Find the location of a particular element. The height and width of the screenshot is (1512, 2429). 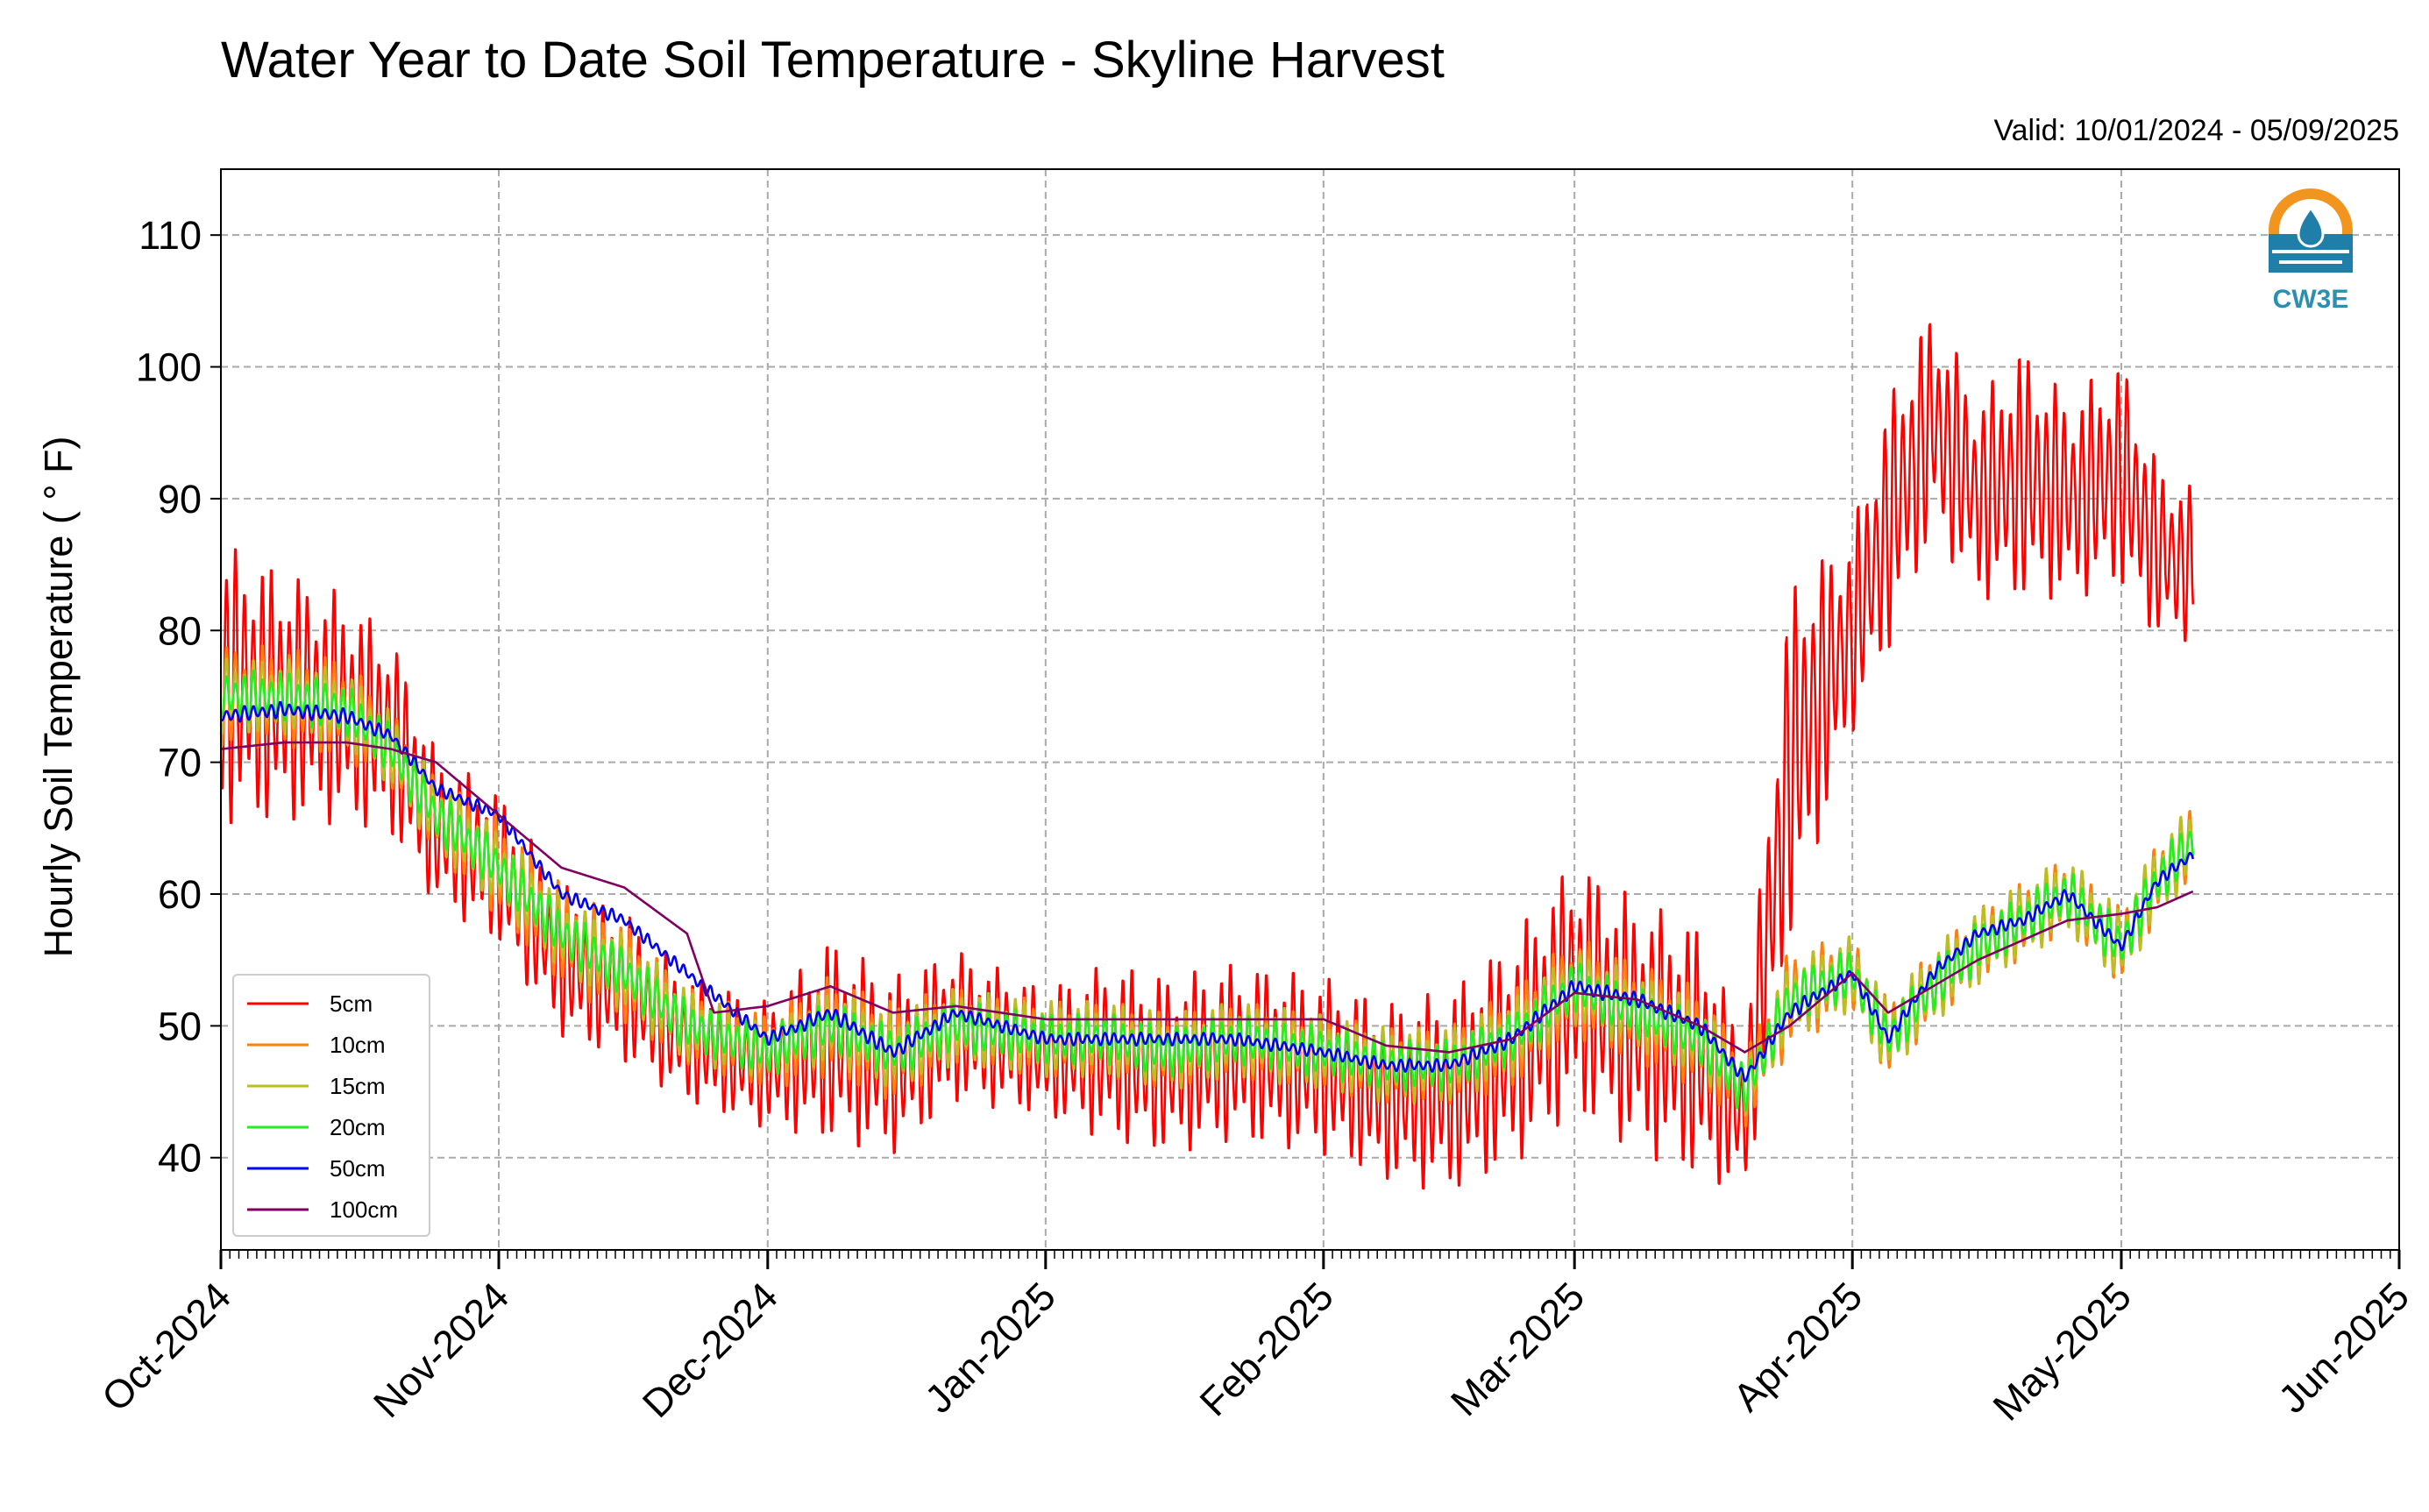

y-tick-labels: 40 50 60 70 80 90 100 110 is located at coordinates (169, 697).